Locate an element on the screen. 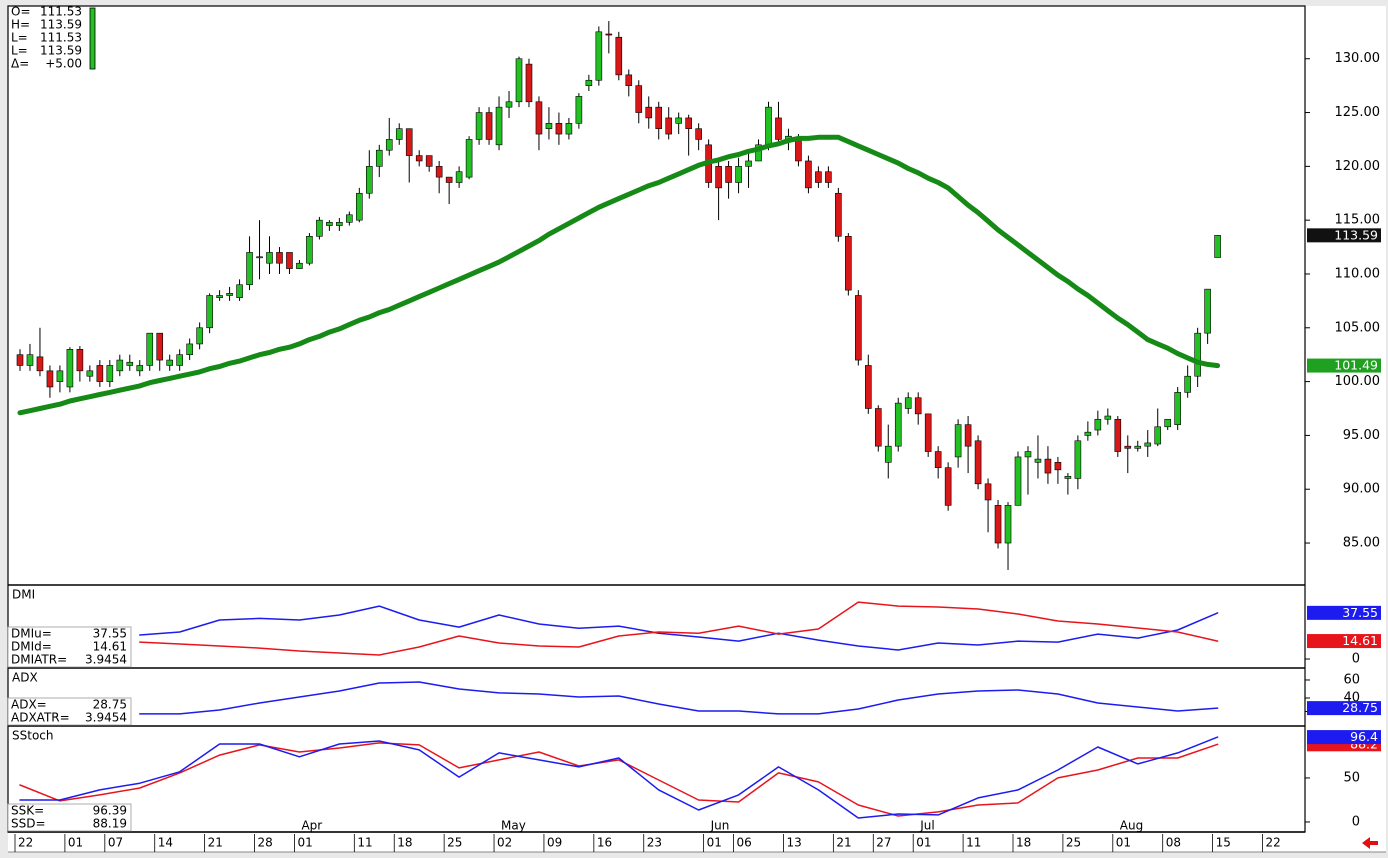 The width and height of the screenshot is (1388, 858). readout-box is located at coordinates (69, 711).